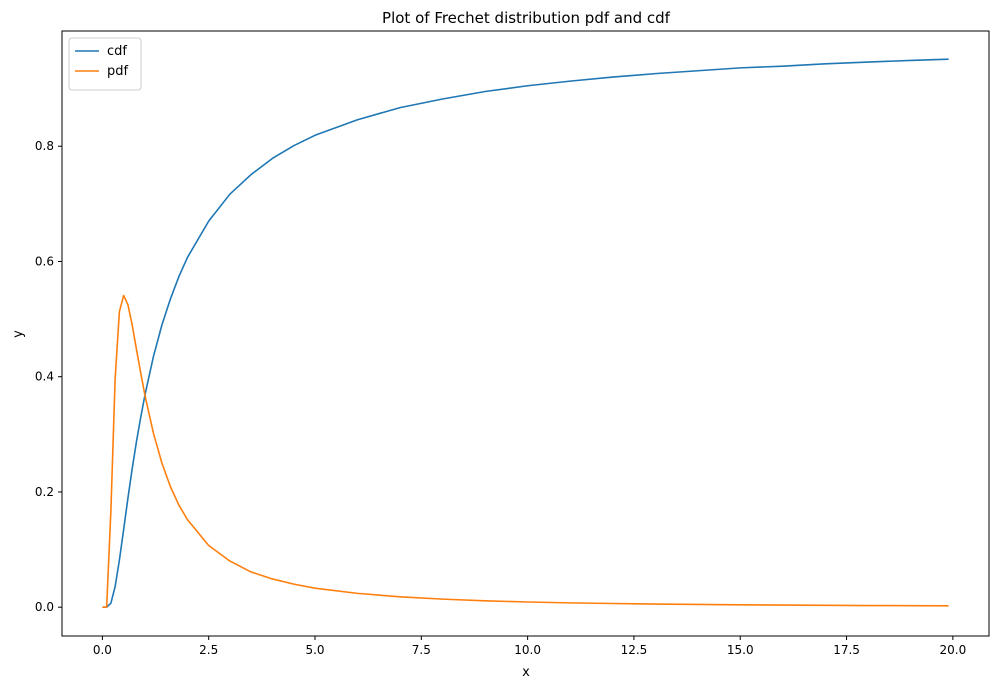 The height and width of the screenshot is (689, 1001). I want to click on legend-label-cdf: cdf, so click(117, 51).